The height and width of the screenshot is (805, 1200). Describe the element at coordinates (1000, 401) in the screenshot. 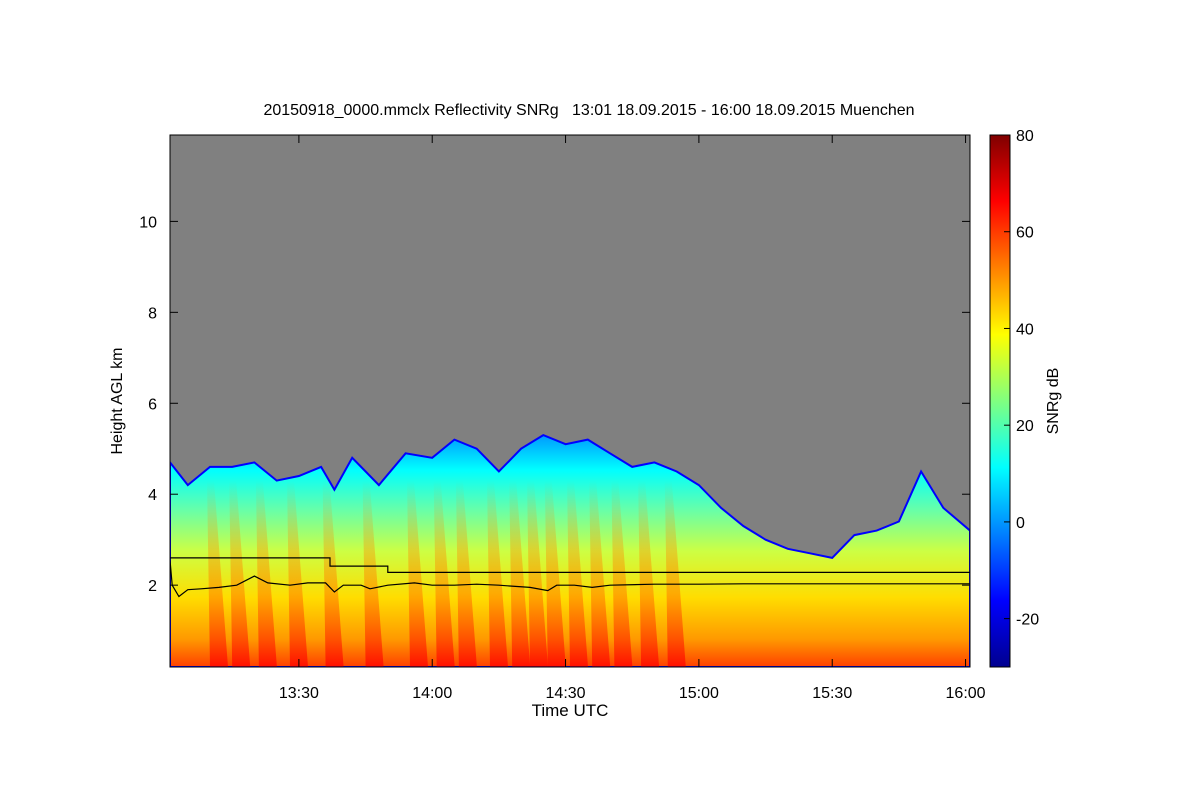

I see `colorbar` at that location.